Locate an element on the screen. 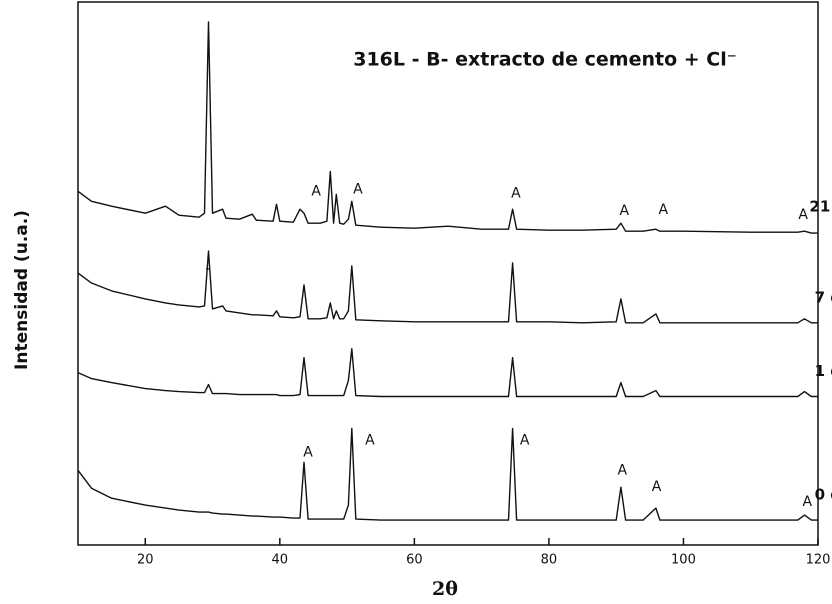 Image resolution: width=832 pixels, height=604 pixels. series-label: 0 d is located at coordinates (823, 495).